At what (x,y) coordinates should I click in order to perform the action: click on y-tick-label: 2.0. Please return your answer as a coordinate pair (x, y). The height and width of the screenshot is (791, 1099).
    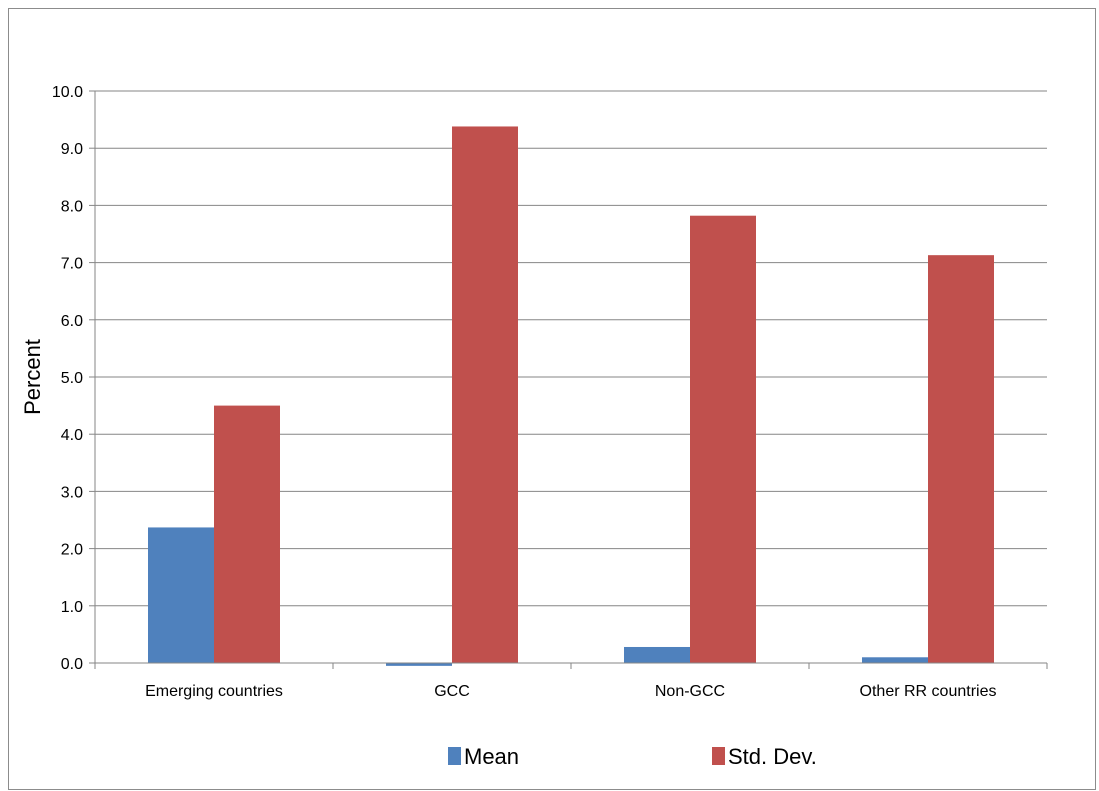
    Looking at the image, I should click on (72, 550).